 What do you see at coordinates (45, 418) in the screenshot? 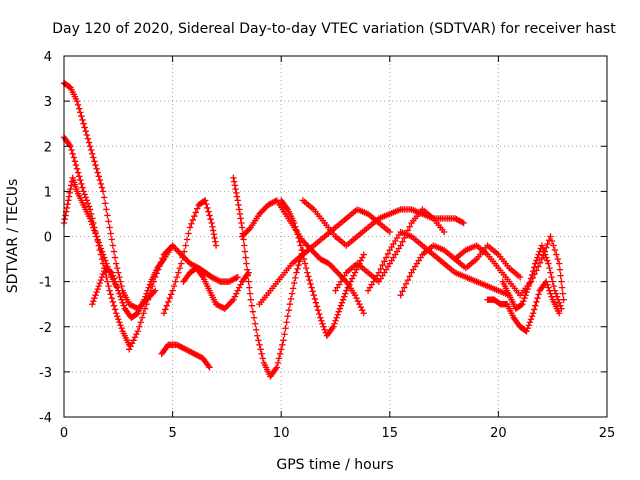
I see `y-tick-label: -4` at bounding box center [45, 418].